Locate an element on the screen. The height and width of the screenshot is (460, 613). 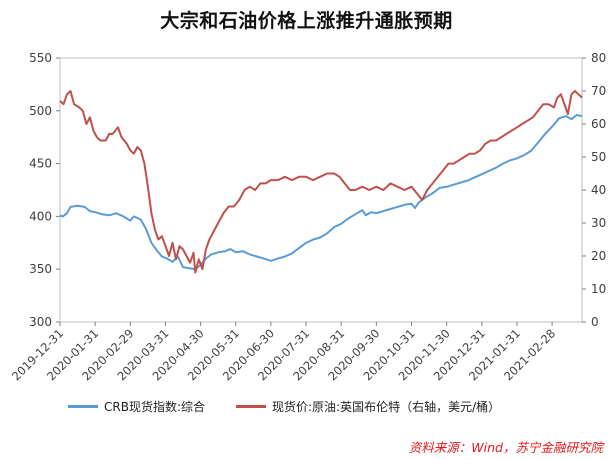
y-right-tick-label: 20 is located at coordinates (598, 256).